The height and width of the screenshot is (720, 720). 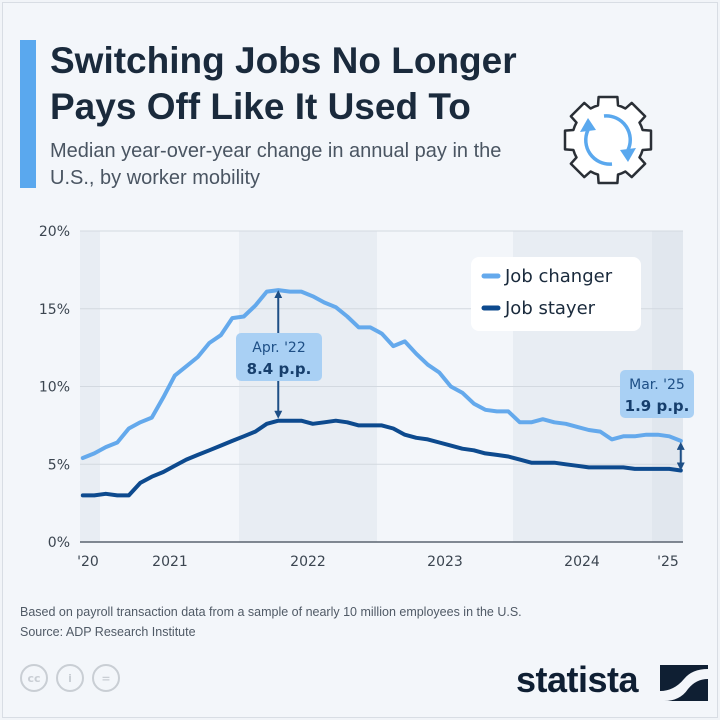 I want to click on accent-bar, so click(x=28, y=114).